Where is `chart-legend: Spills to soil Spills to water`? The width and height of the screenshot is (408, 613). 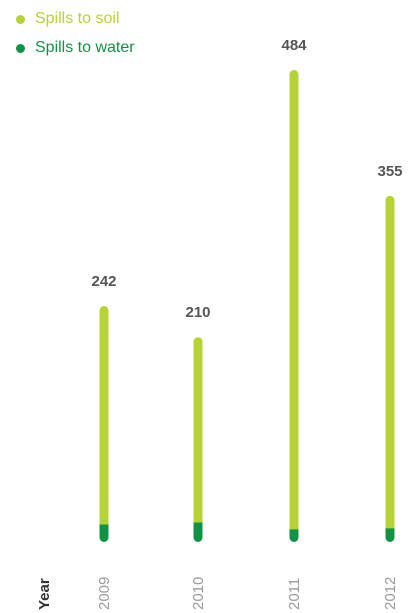 chart-legend: Spills to soil Spills to water is located at coordinates (75, 37).